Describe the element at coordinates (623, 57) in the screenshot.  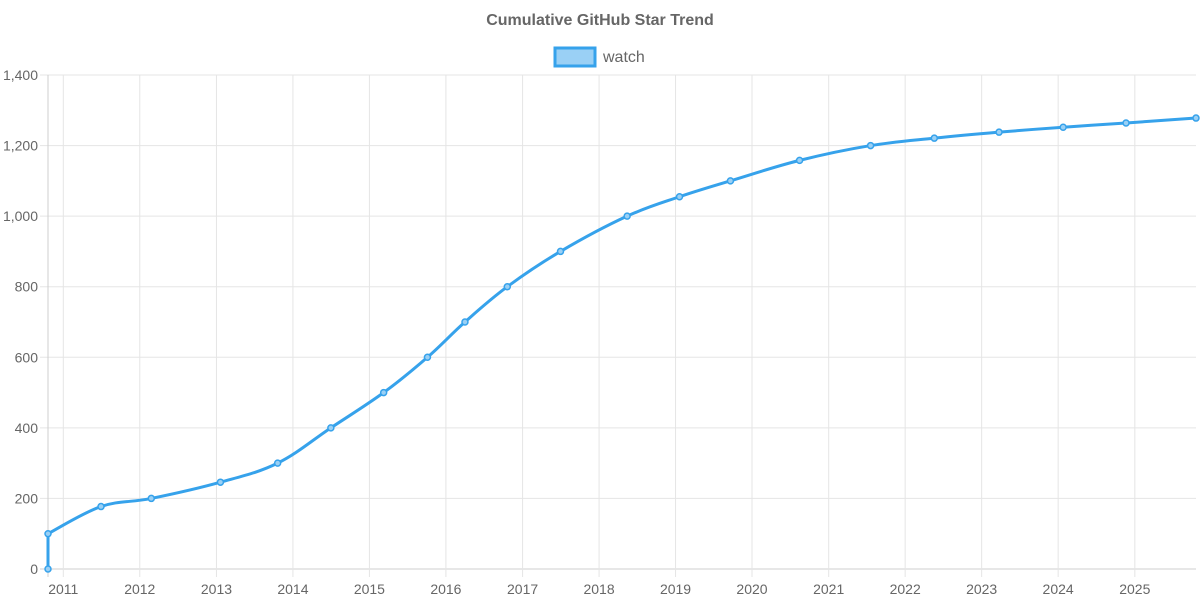
I see `legend-label-watch: watch` at that location.